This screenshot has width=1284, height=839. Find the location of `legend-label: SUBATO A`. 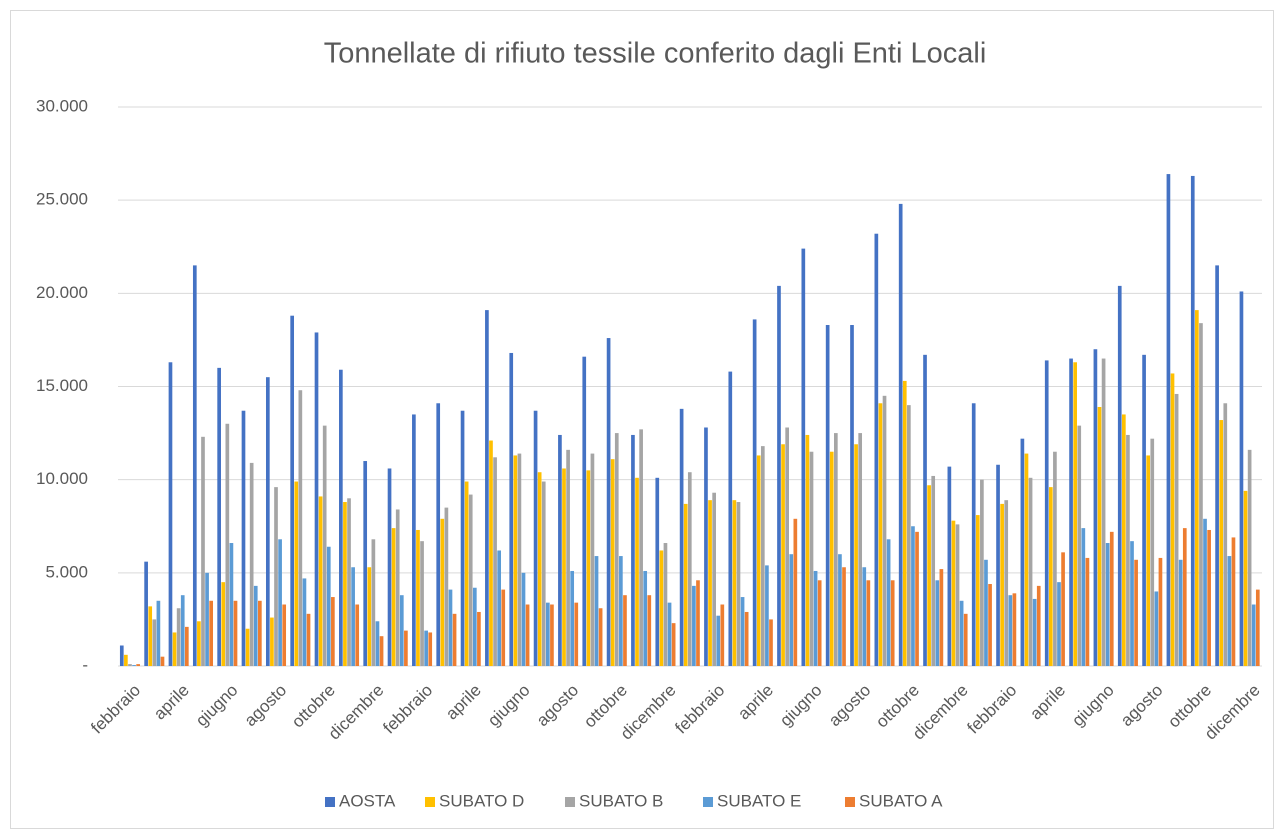

legend-label: SUBATO A is located at coordinates (901, 800).